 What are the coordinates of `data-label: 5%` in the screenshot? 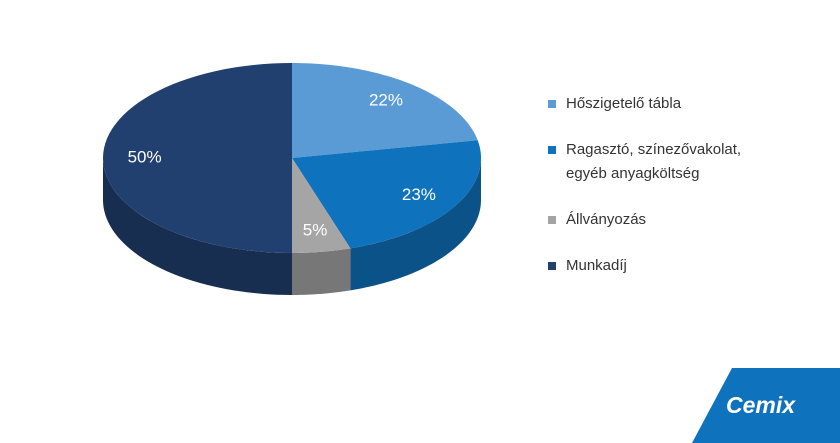 It's located at (315, 230).